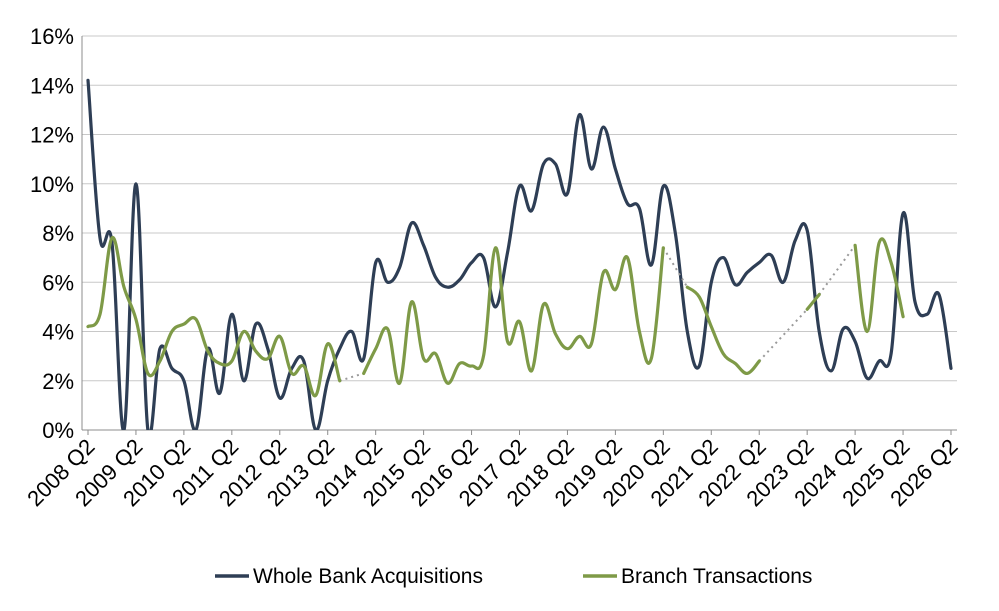  What do you see at coordinates (58, 381) in the screenshot?
I see `y-tick-label: 2%` at bounding box center [58, 381].